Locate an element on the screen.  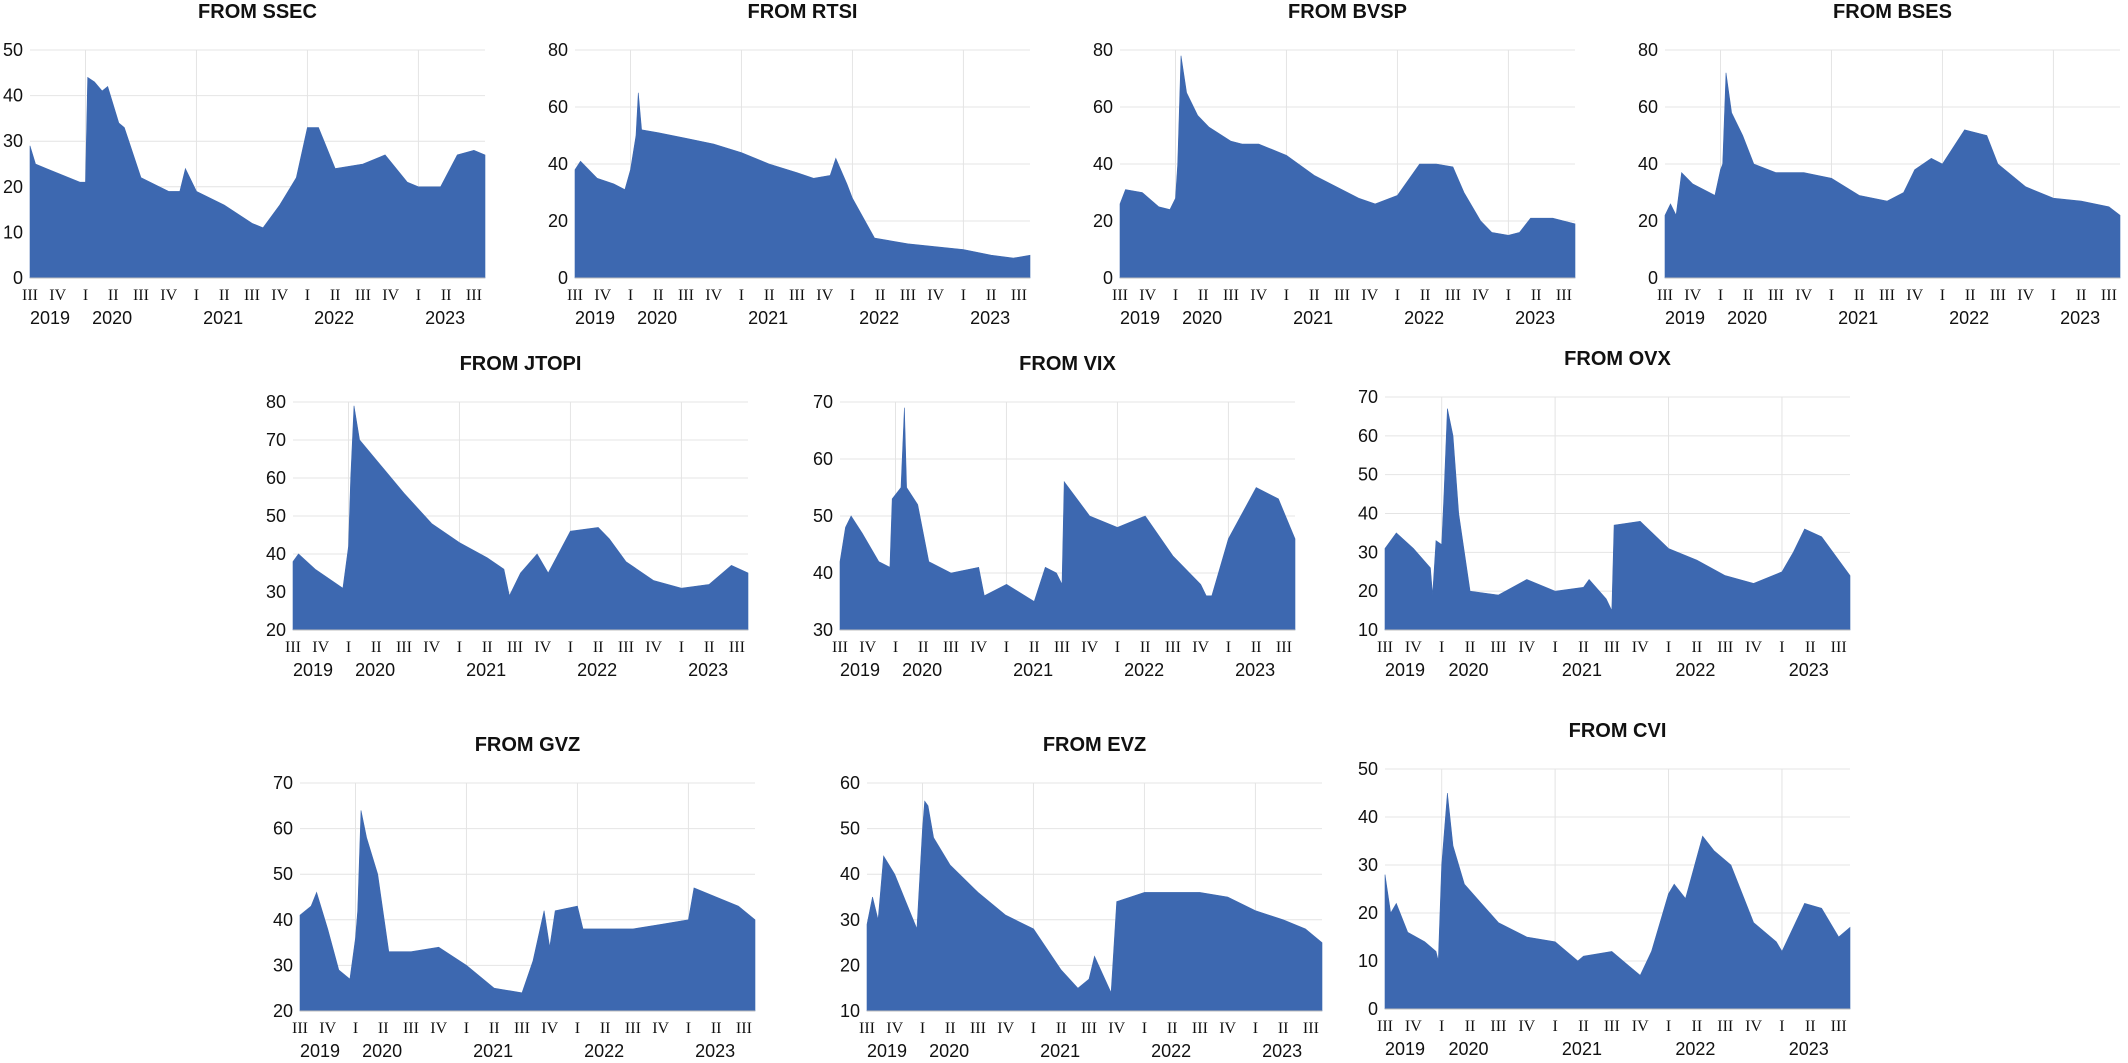
chart-title: FROM EVZ is located at coordinates (1094, 745).